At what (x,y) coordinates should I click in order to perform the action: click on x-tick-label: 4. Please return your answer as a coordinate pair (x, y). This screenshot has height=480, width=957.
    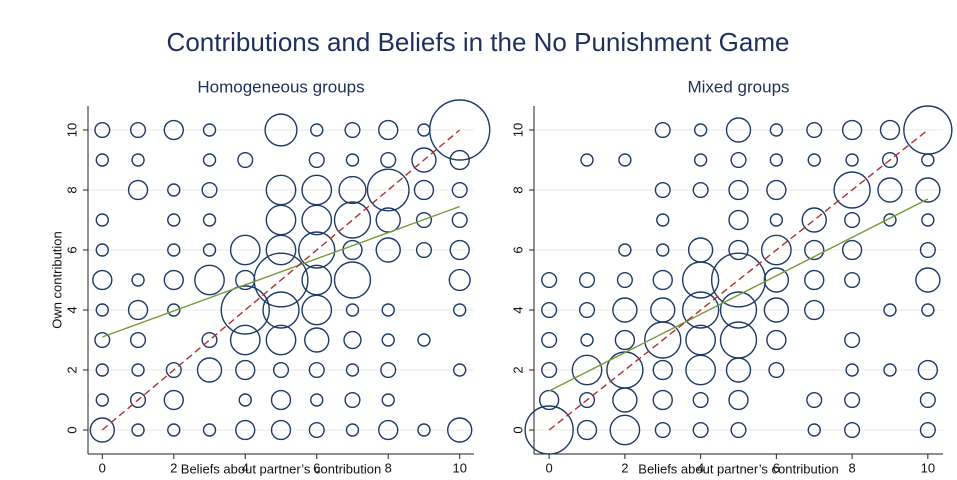
    Looking at the image, I should click on (700, 467).